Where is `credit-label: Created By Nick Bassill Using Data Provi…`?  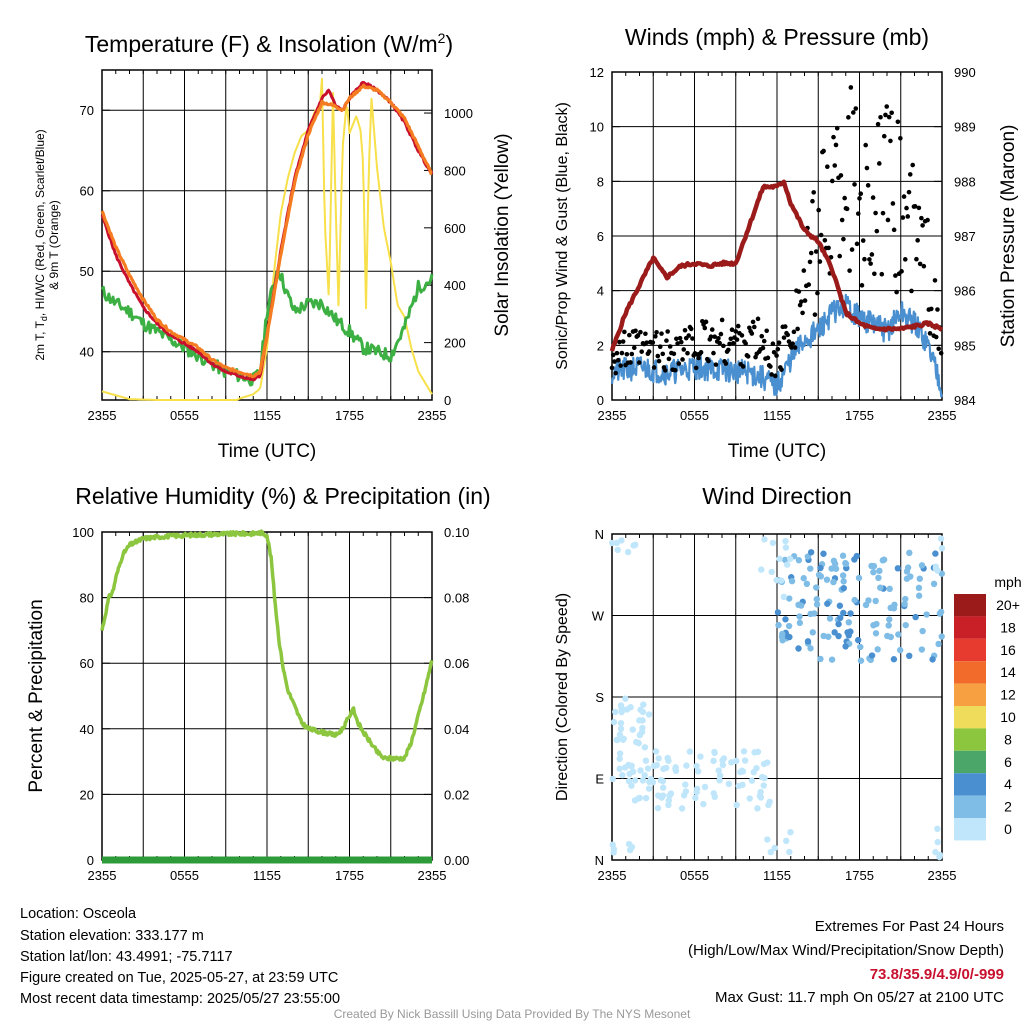
credit-label: Created By Nick Bassill Using Data Provi… is located at coordinates (512, 1014).